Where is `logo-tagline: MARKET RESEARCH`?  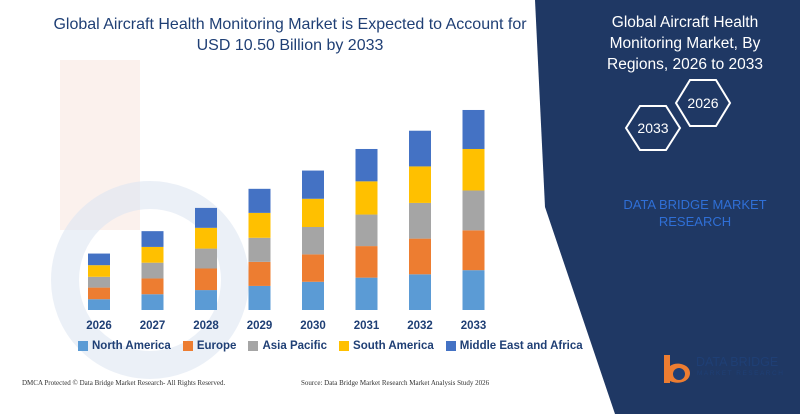
logo-tagline: MARKET RESEARCH is located at coordinates (741, 373).